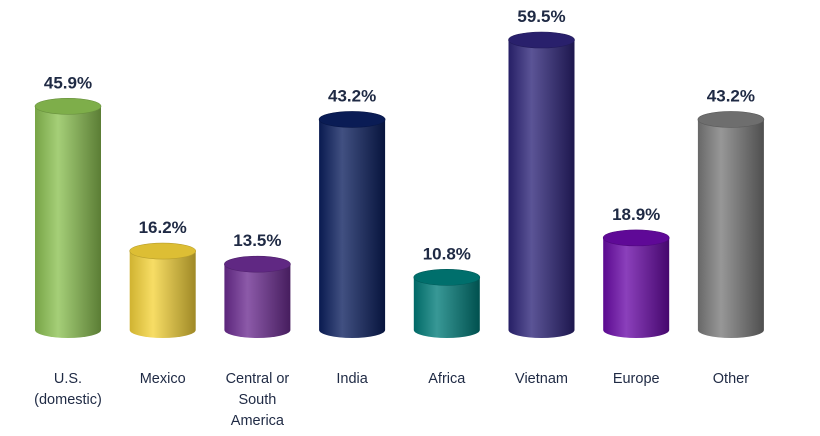  I want to click on category-label: Vietnam, so click(541, 379).